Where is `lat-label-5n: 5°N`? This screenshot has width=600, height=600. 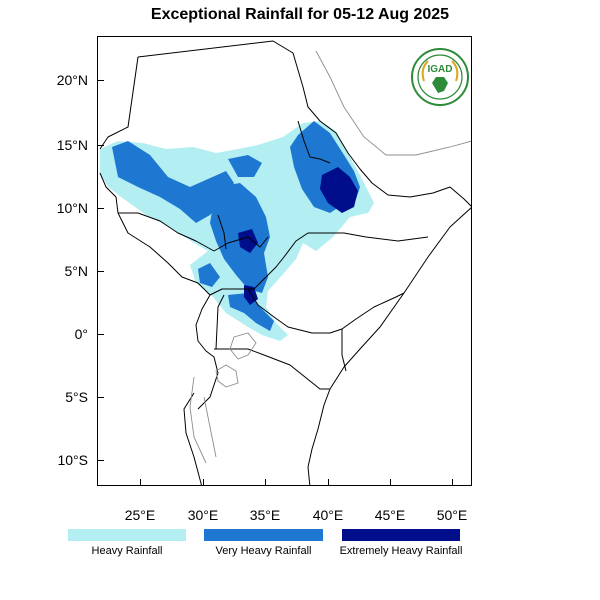
lat-label-5n: 5°N is located at coordinates (76, 271).